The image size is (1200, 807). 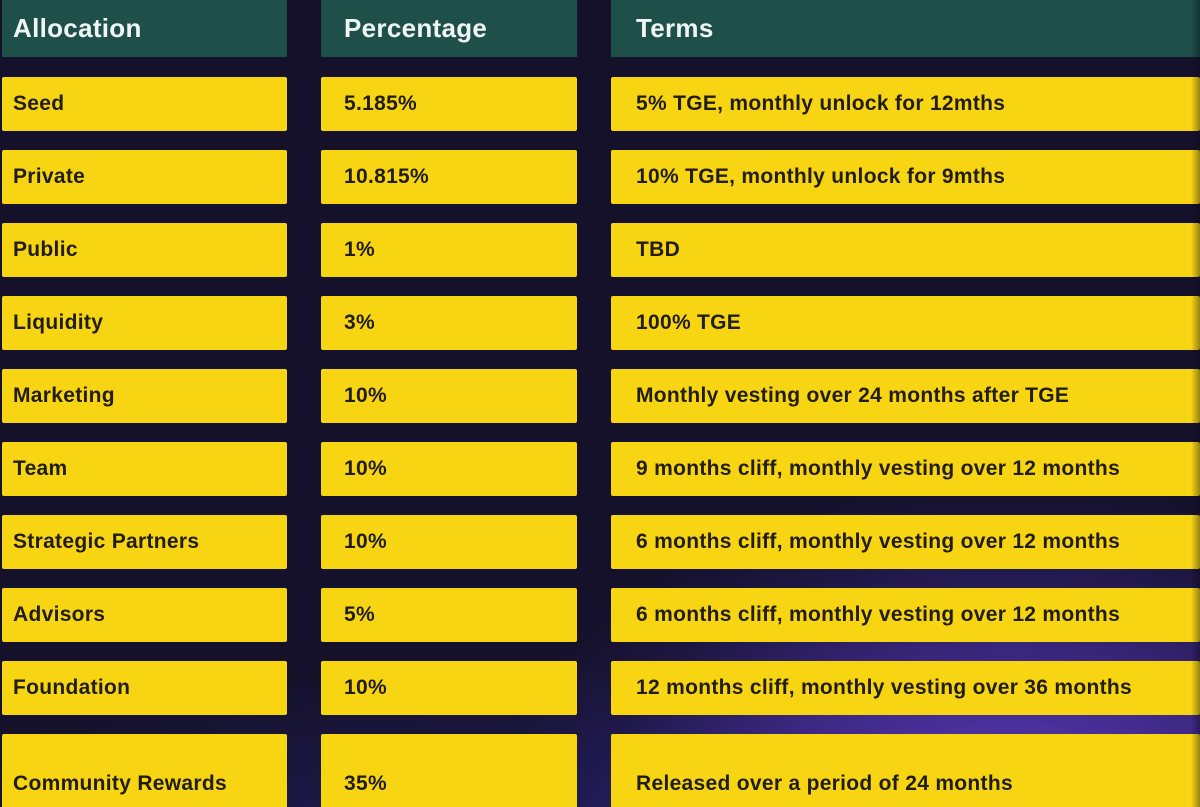 What do you see at coordinates (144, 469) in the screenshot?
I see `cell-allocation: Team` at bounding box center [144, 469].